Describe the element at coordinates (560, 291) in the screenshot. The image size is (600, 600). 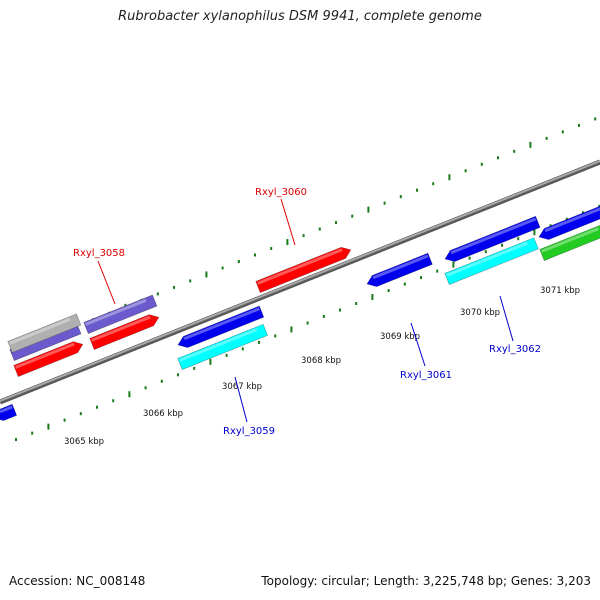
I see `scale-label: 3071 kbp` at that location.